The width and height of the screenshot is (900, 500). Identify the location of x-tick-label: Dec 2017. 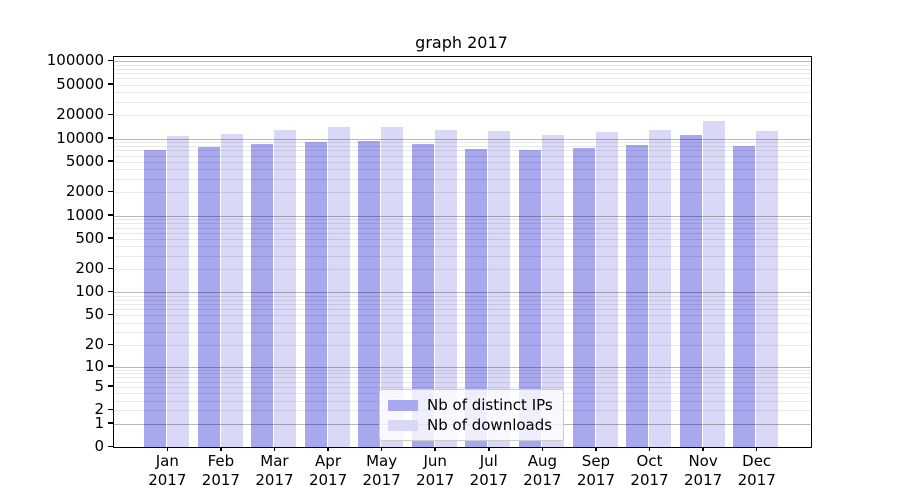
(756, 470).